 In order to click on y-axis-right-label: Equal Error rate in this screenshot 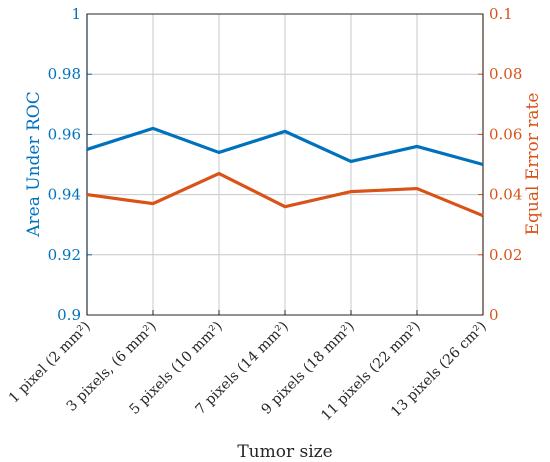, I will do `click(533, 164)`.